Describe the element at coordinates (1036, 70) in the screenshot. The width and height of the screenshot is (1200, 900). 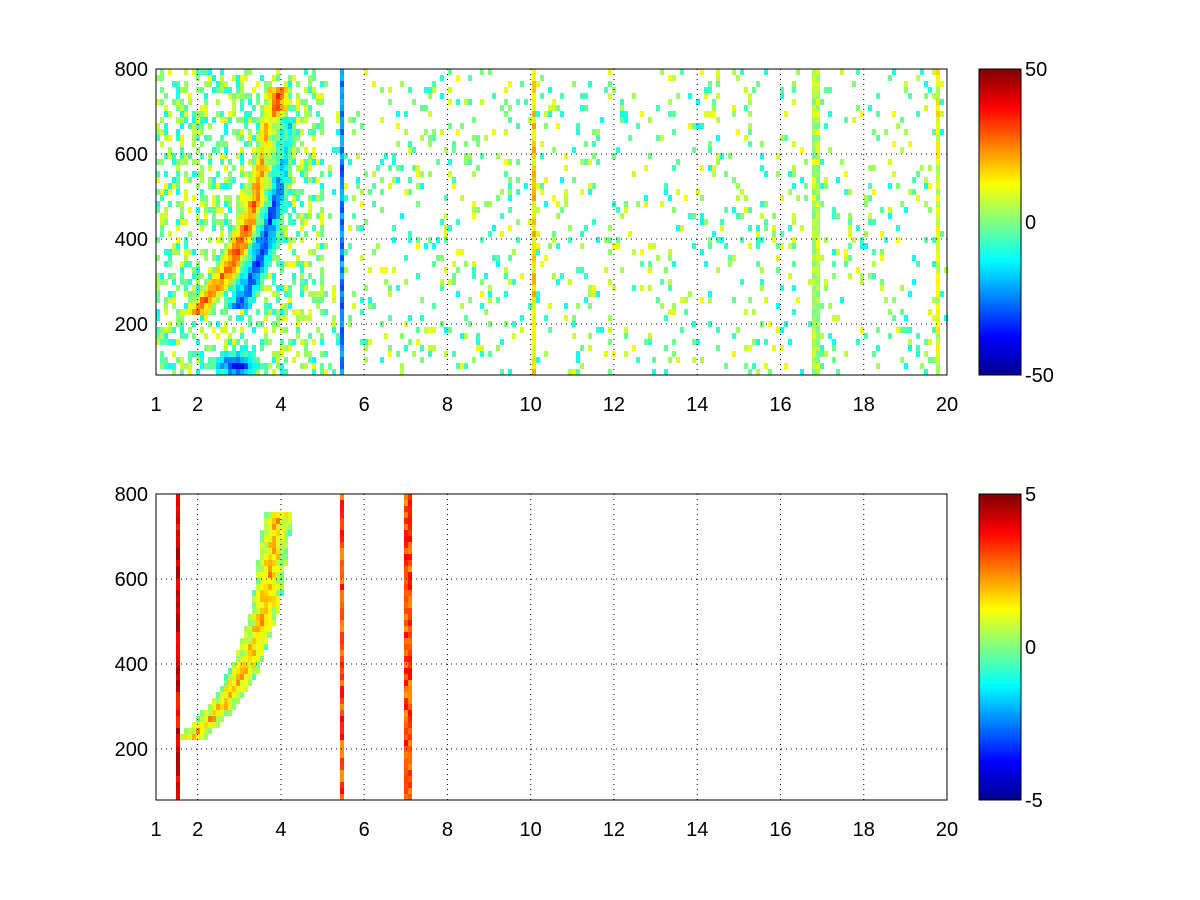
I see `colorbar-tick-label: 50` at that location.